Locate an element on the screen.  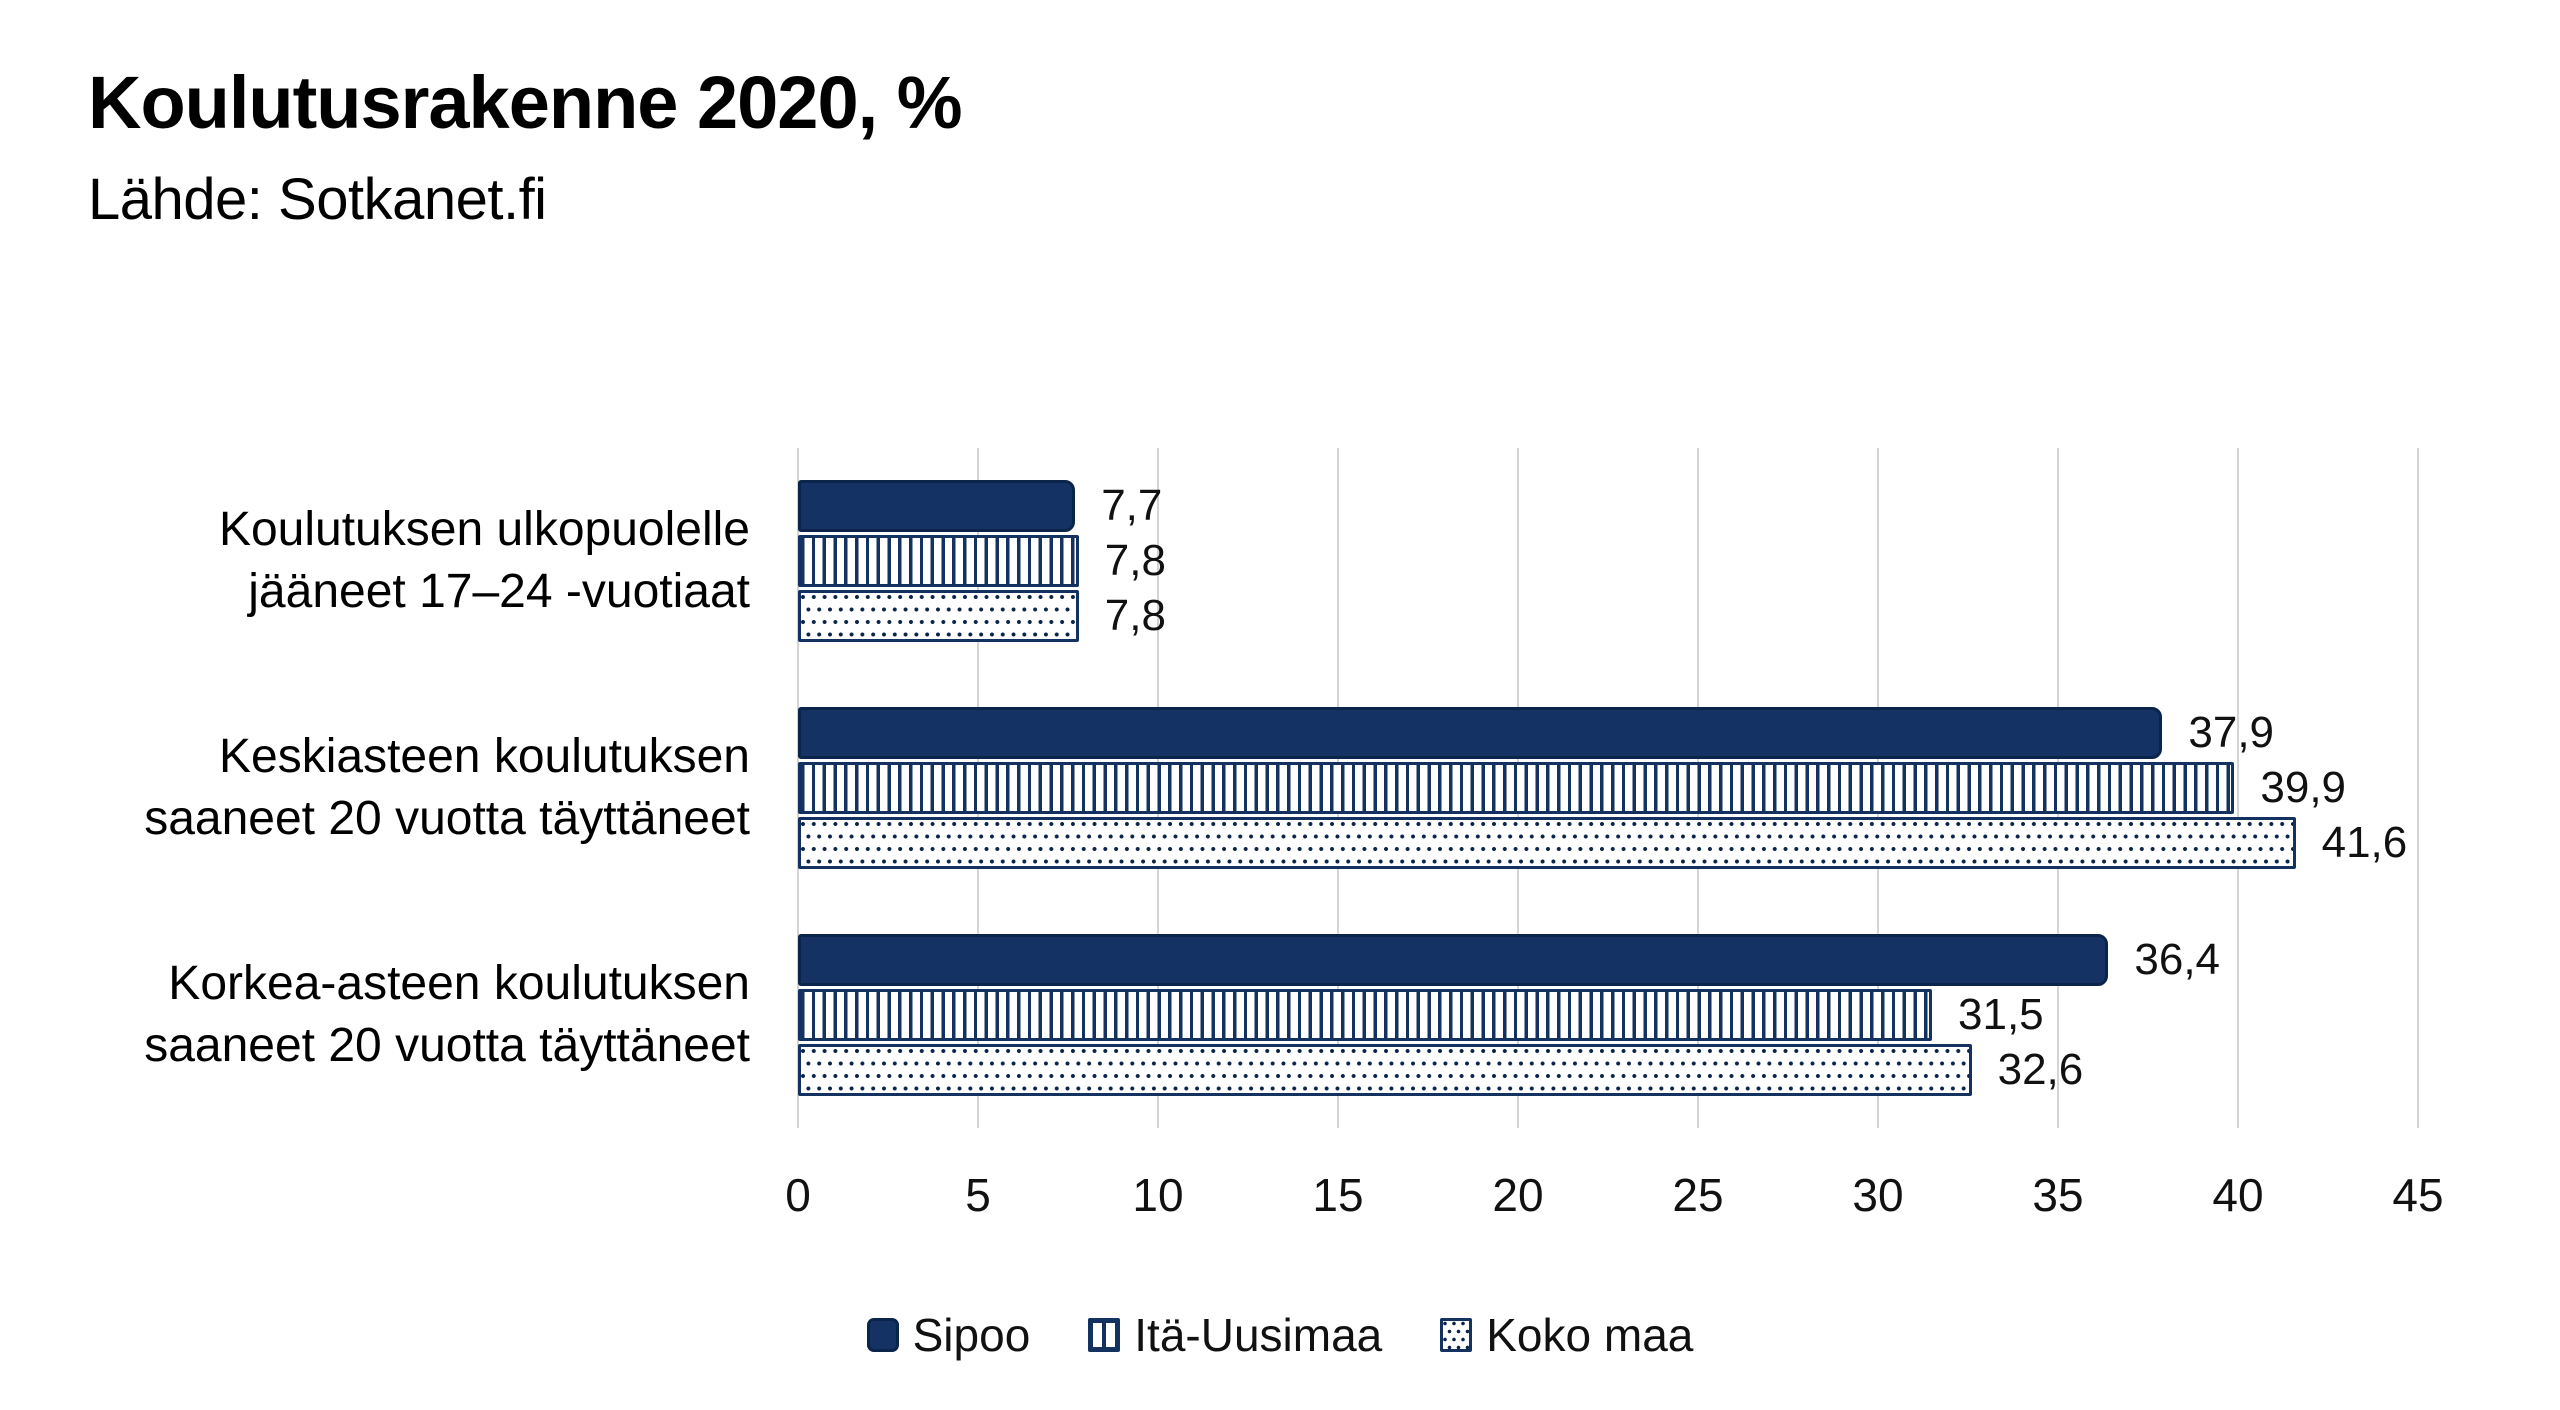
value-label-sipoo: 7,7 is located at coordinates (1132, 506).